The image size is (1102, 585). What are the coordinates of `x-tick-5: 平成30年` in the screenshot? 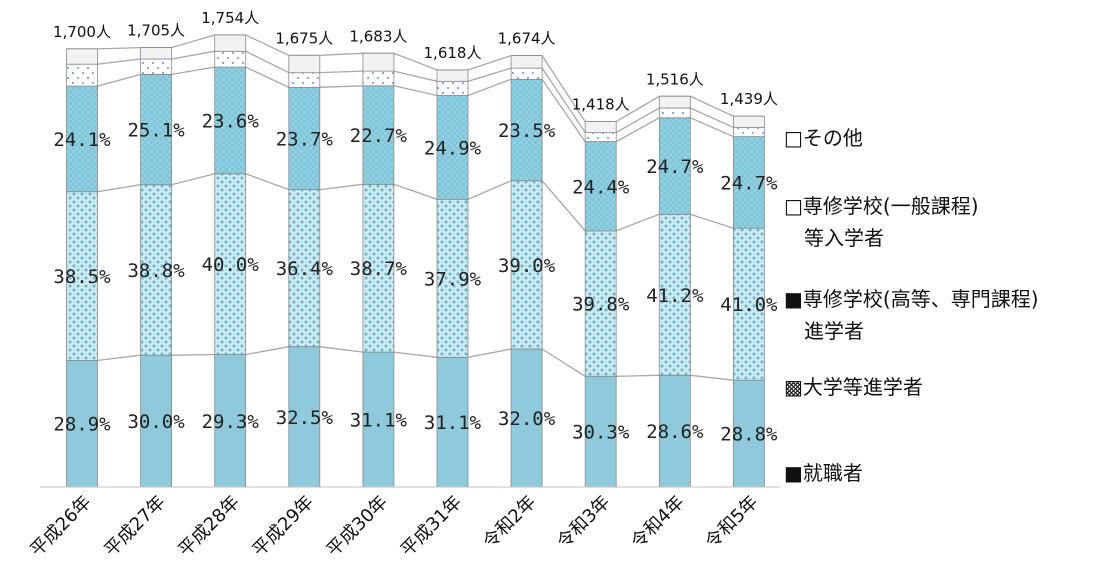 It's located at (357, 526).